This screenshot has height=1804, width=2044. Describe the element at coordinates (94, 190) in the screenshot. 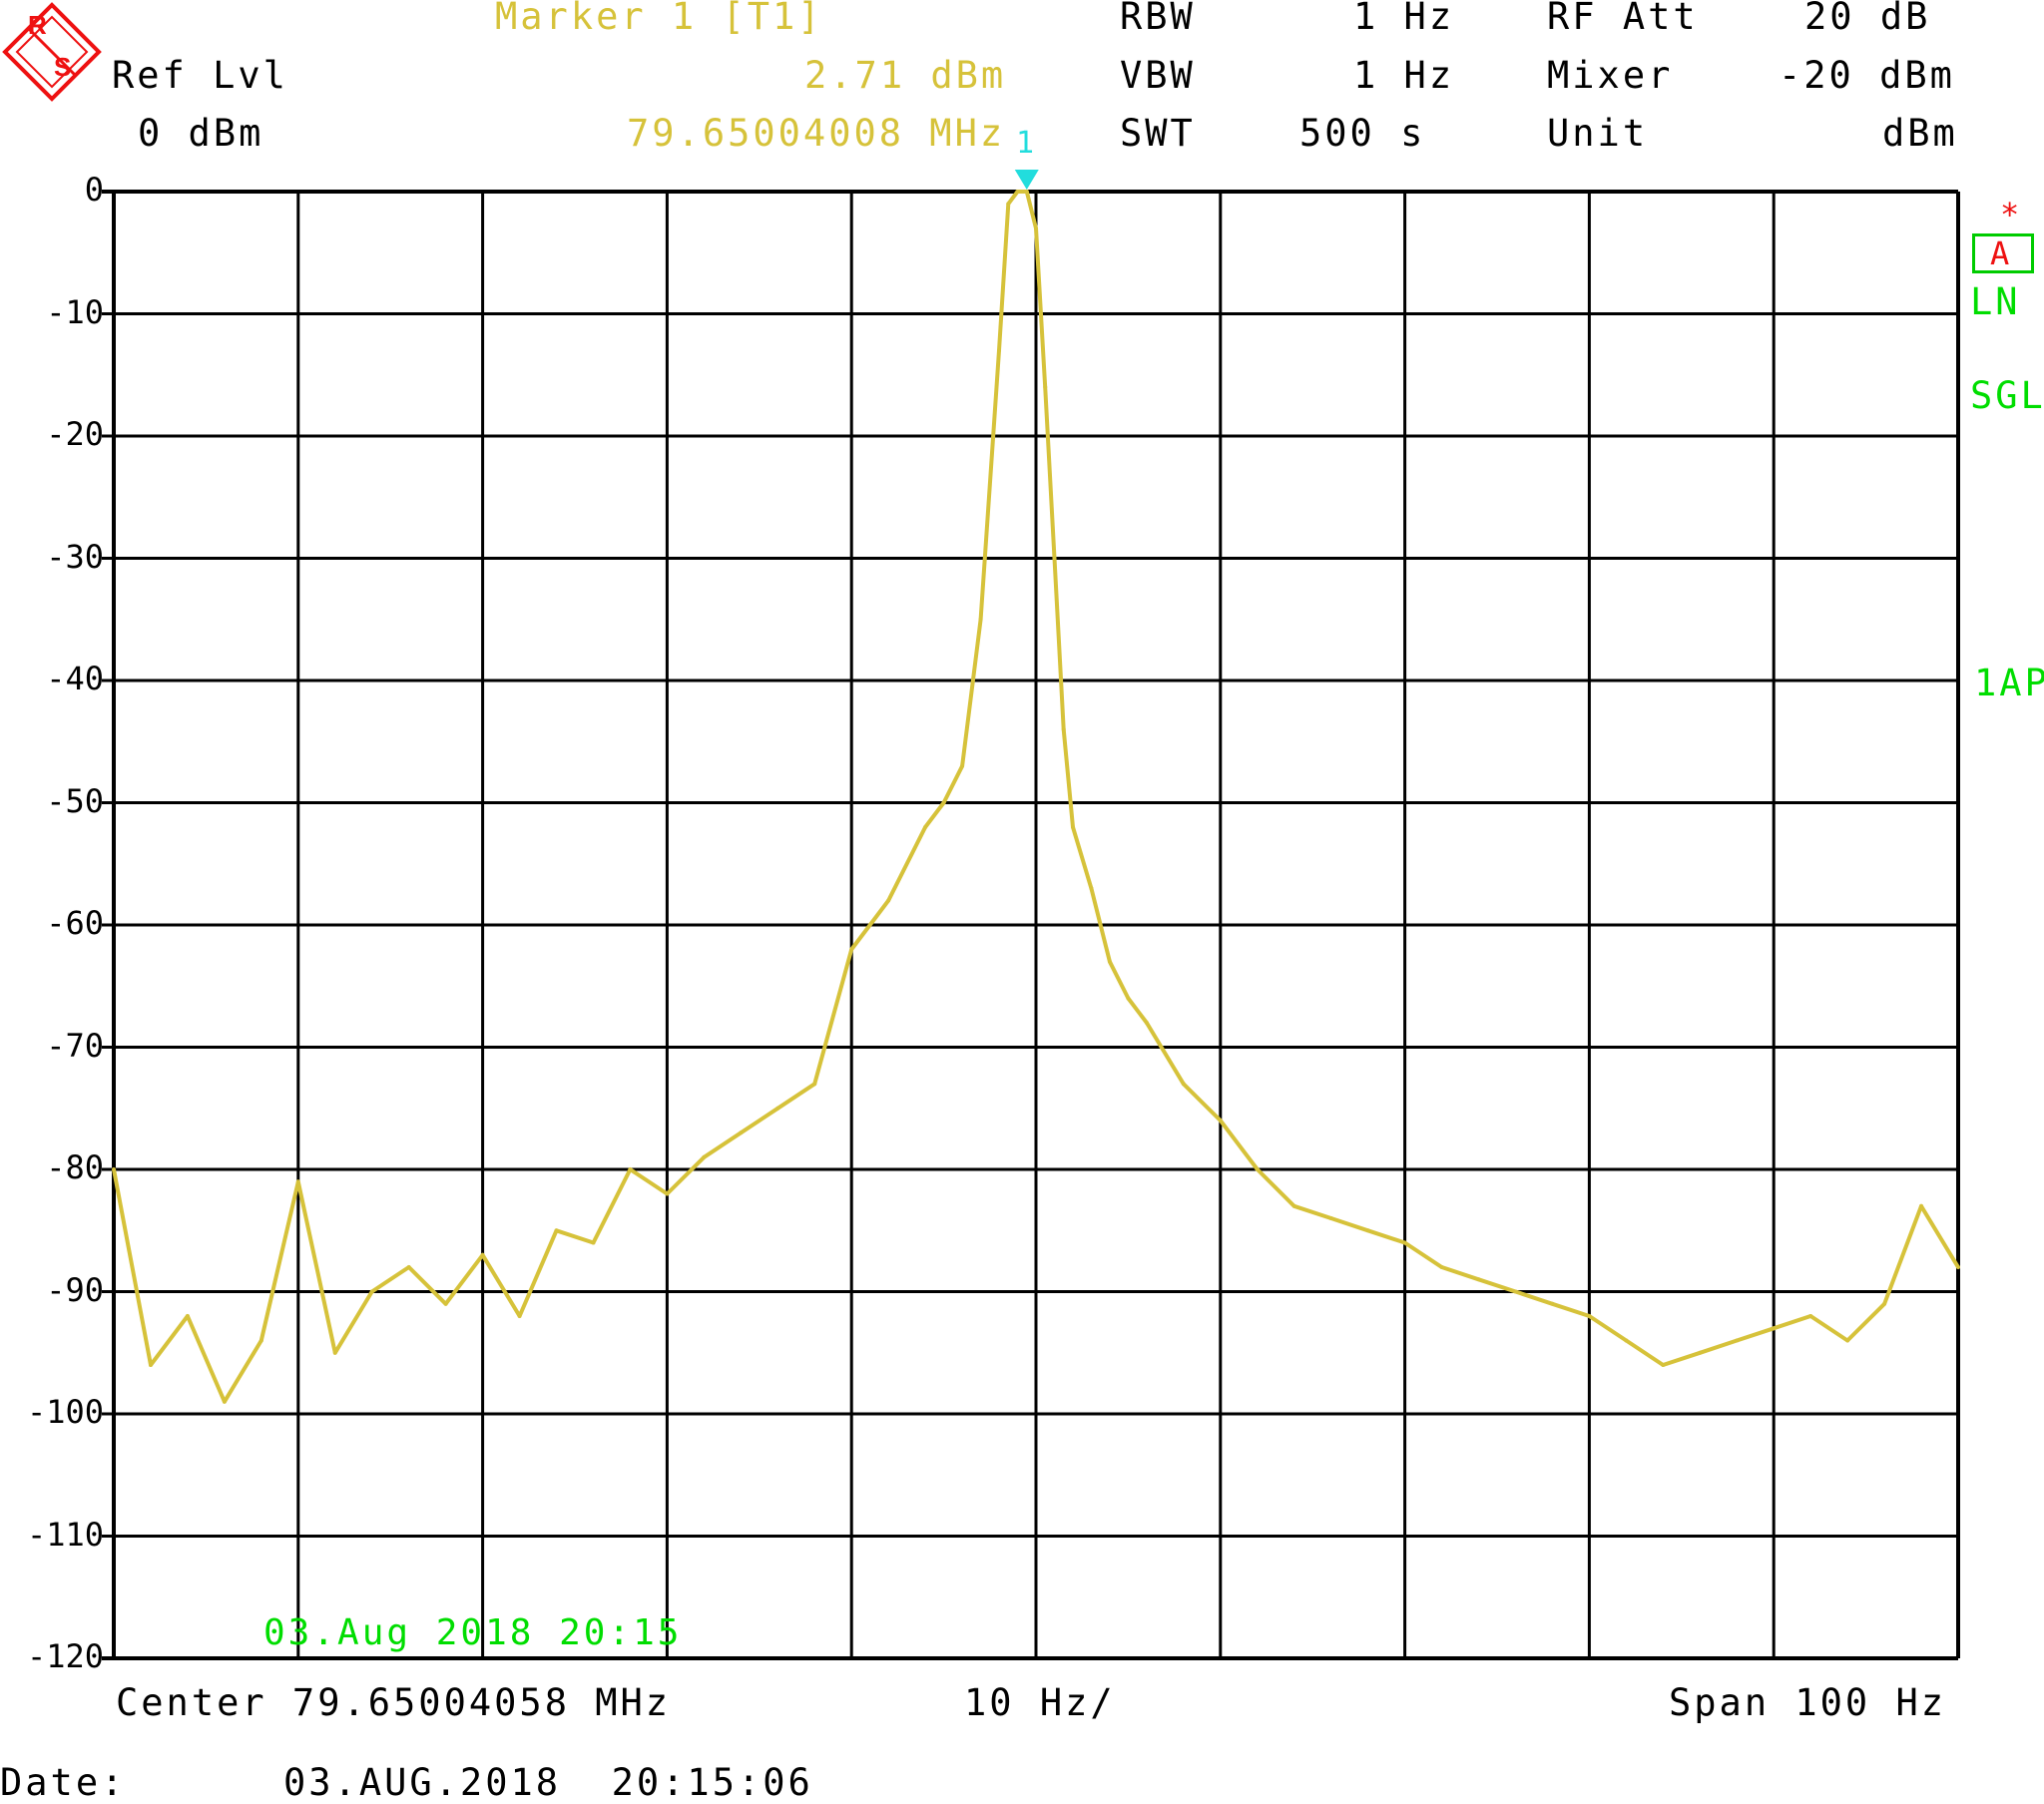

I see `y-tick-label: 0` at that location.